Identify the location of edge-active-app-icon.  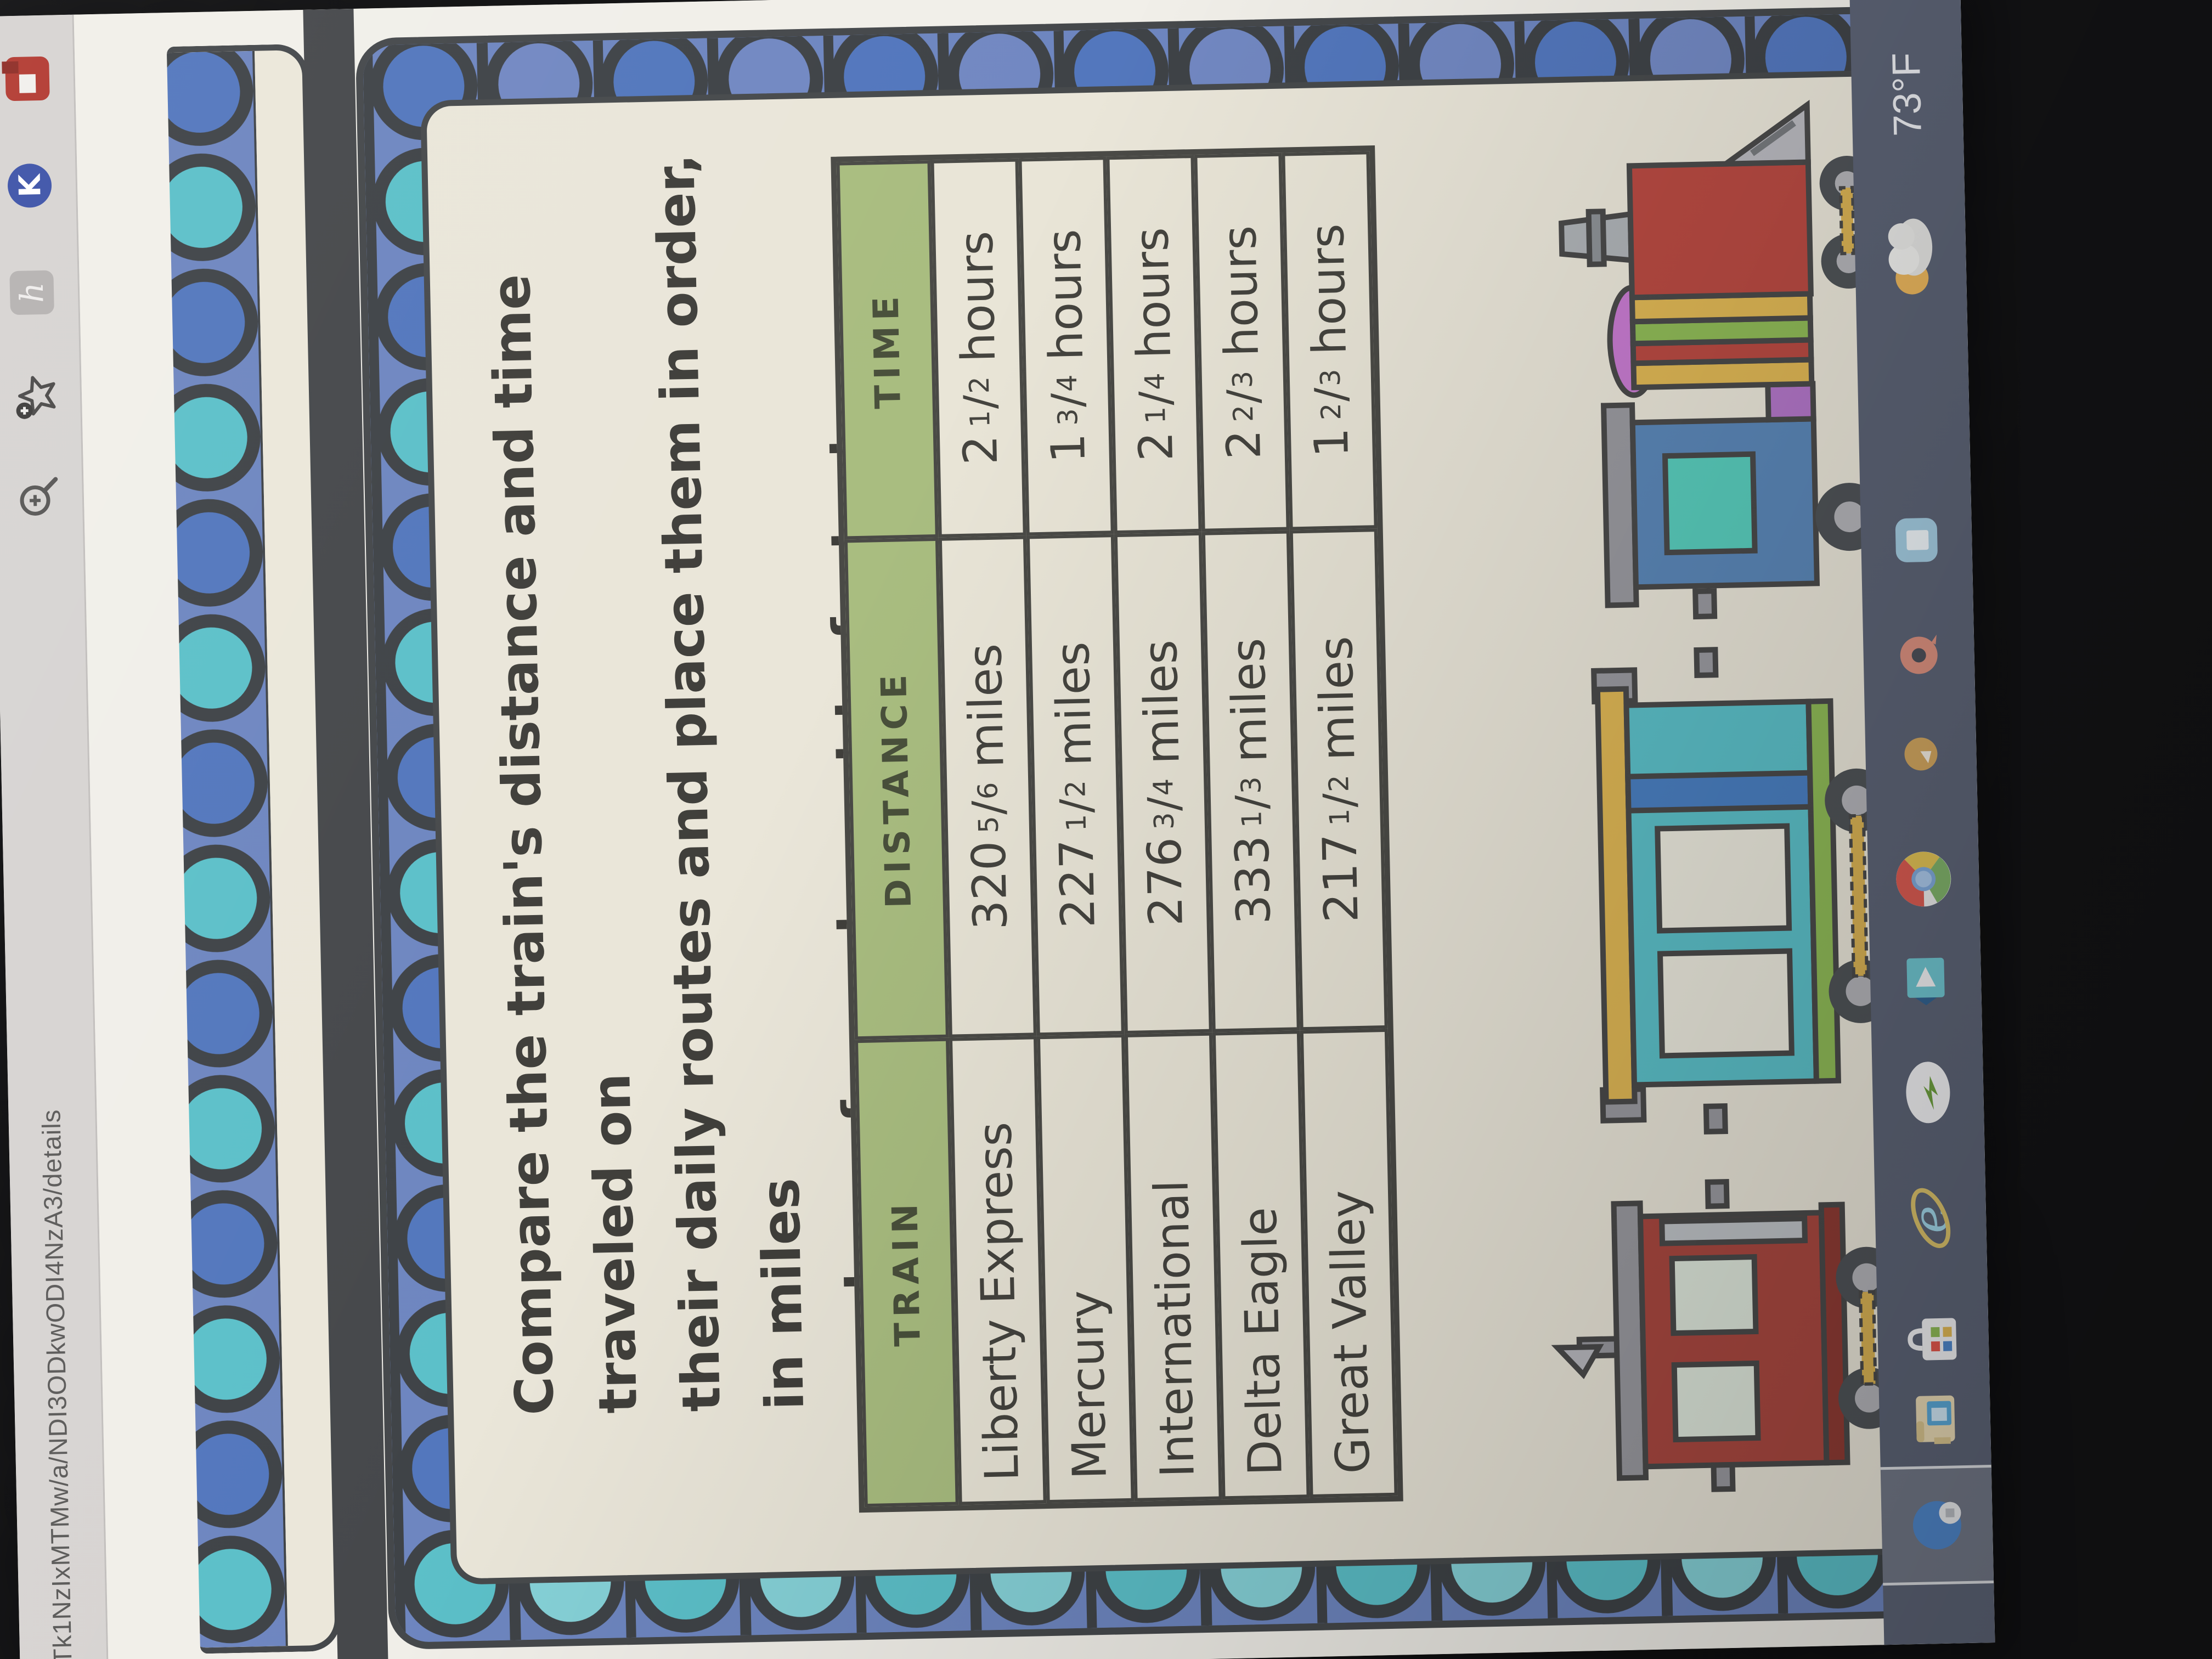
(1937, 1525).